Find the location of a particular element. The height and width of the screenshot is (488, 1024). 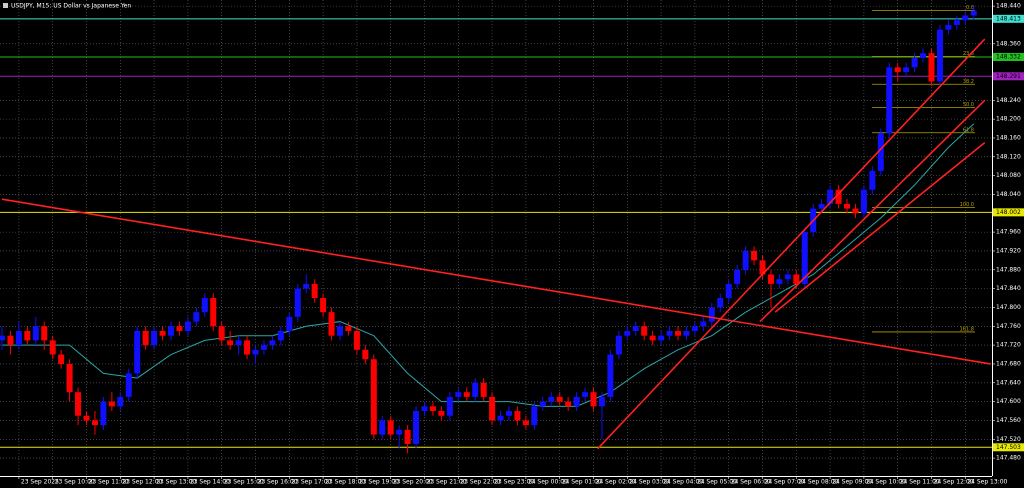

x-tick-label: 23 Sep 19:00 is located at coordinates (379, 482).